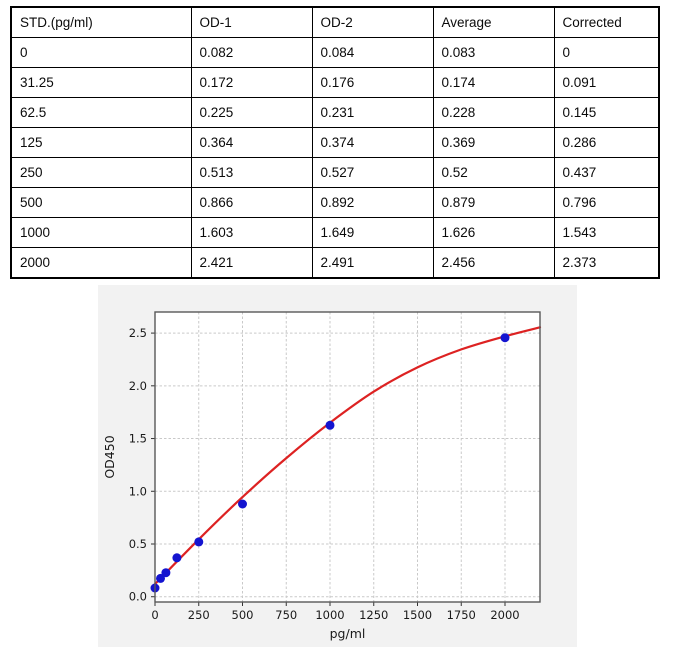  What do you see at coordinates (109, 456) in the screenshot?
I see `y-axis-label: OD450` at bounding box center [109, 456].